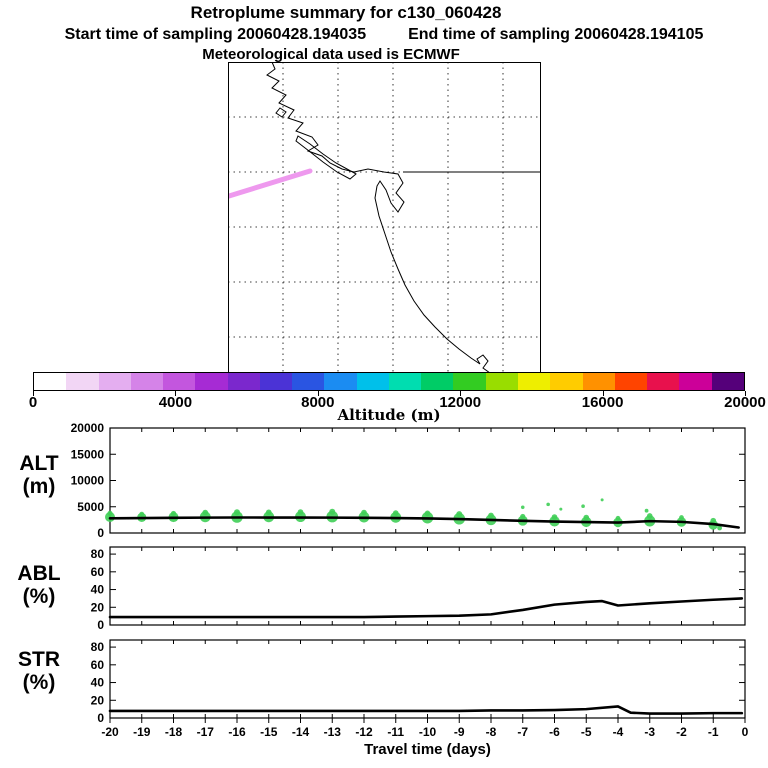 This screenshot has height=768, width=768. Describe the element at coordinates (318, 402) in the screenshot. I see `colorbar-tick-label: 8000` at that location.